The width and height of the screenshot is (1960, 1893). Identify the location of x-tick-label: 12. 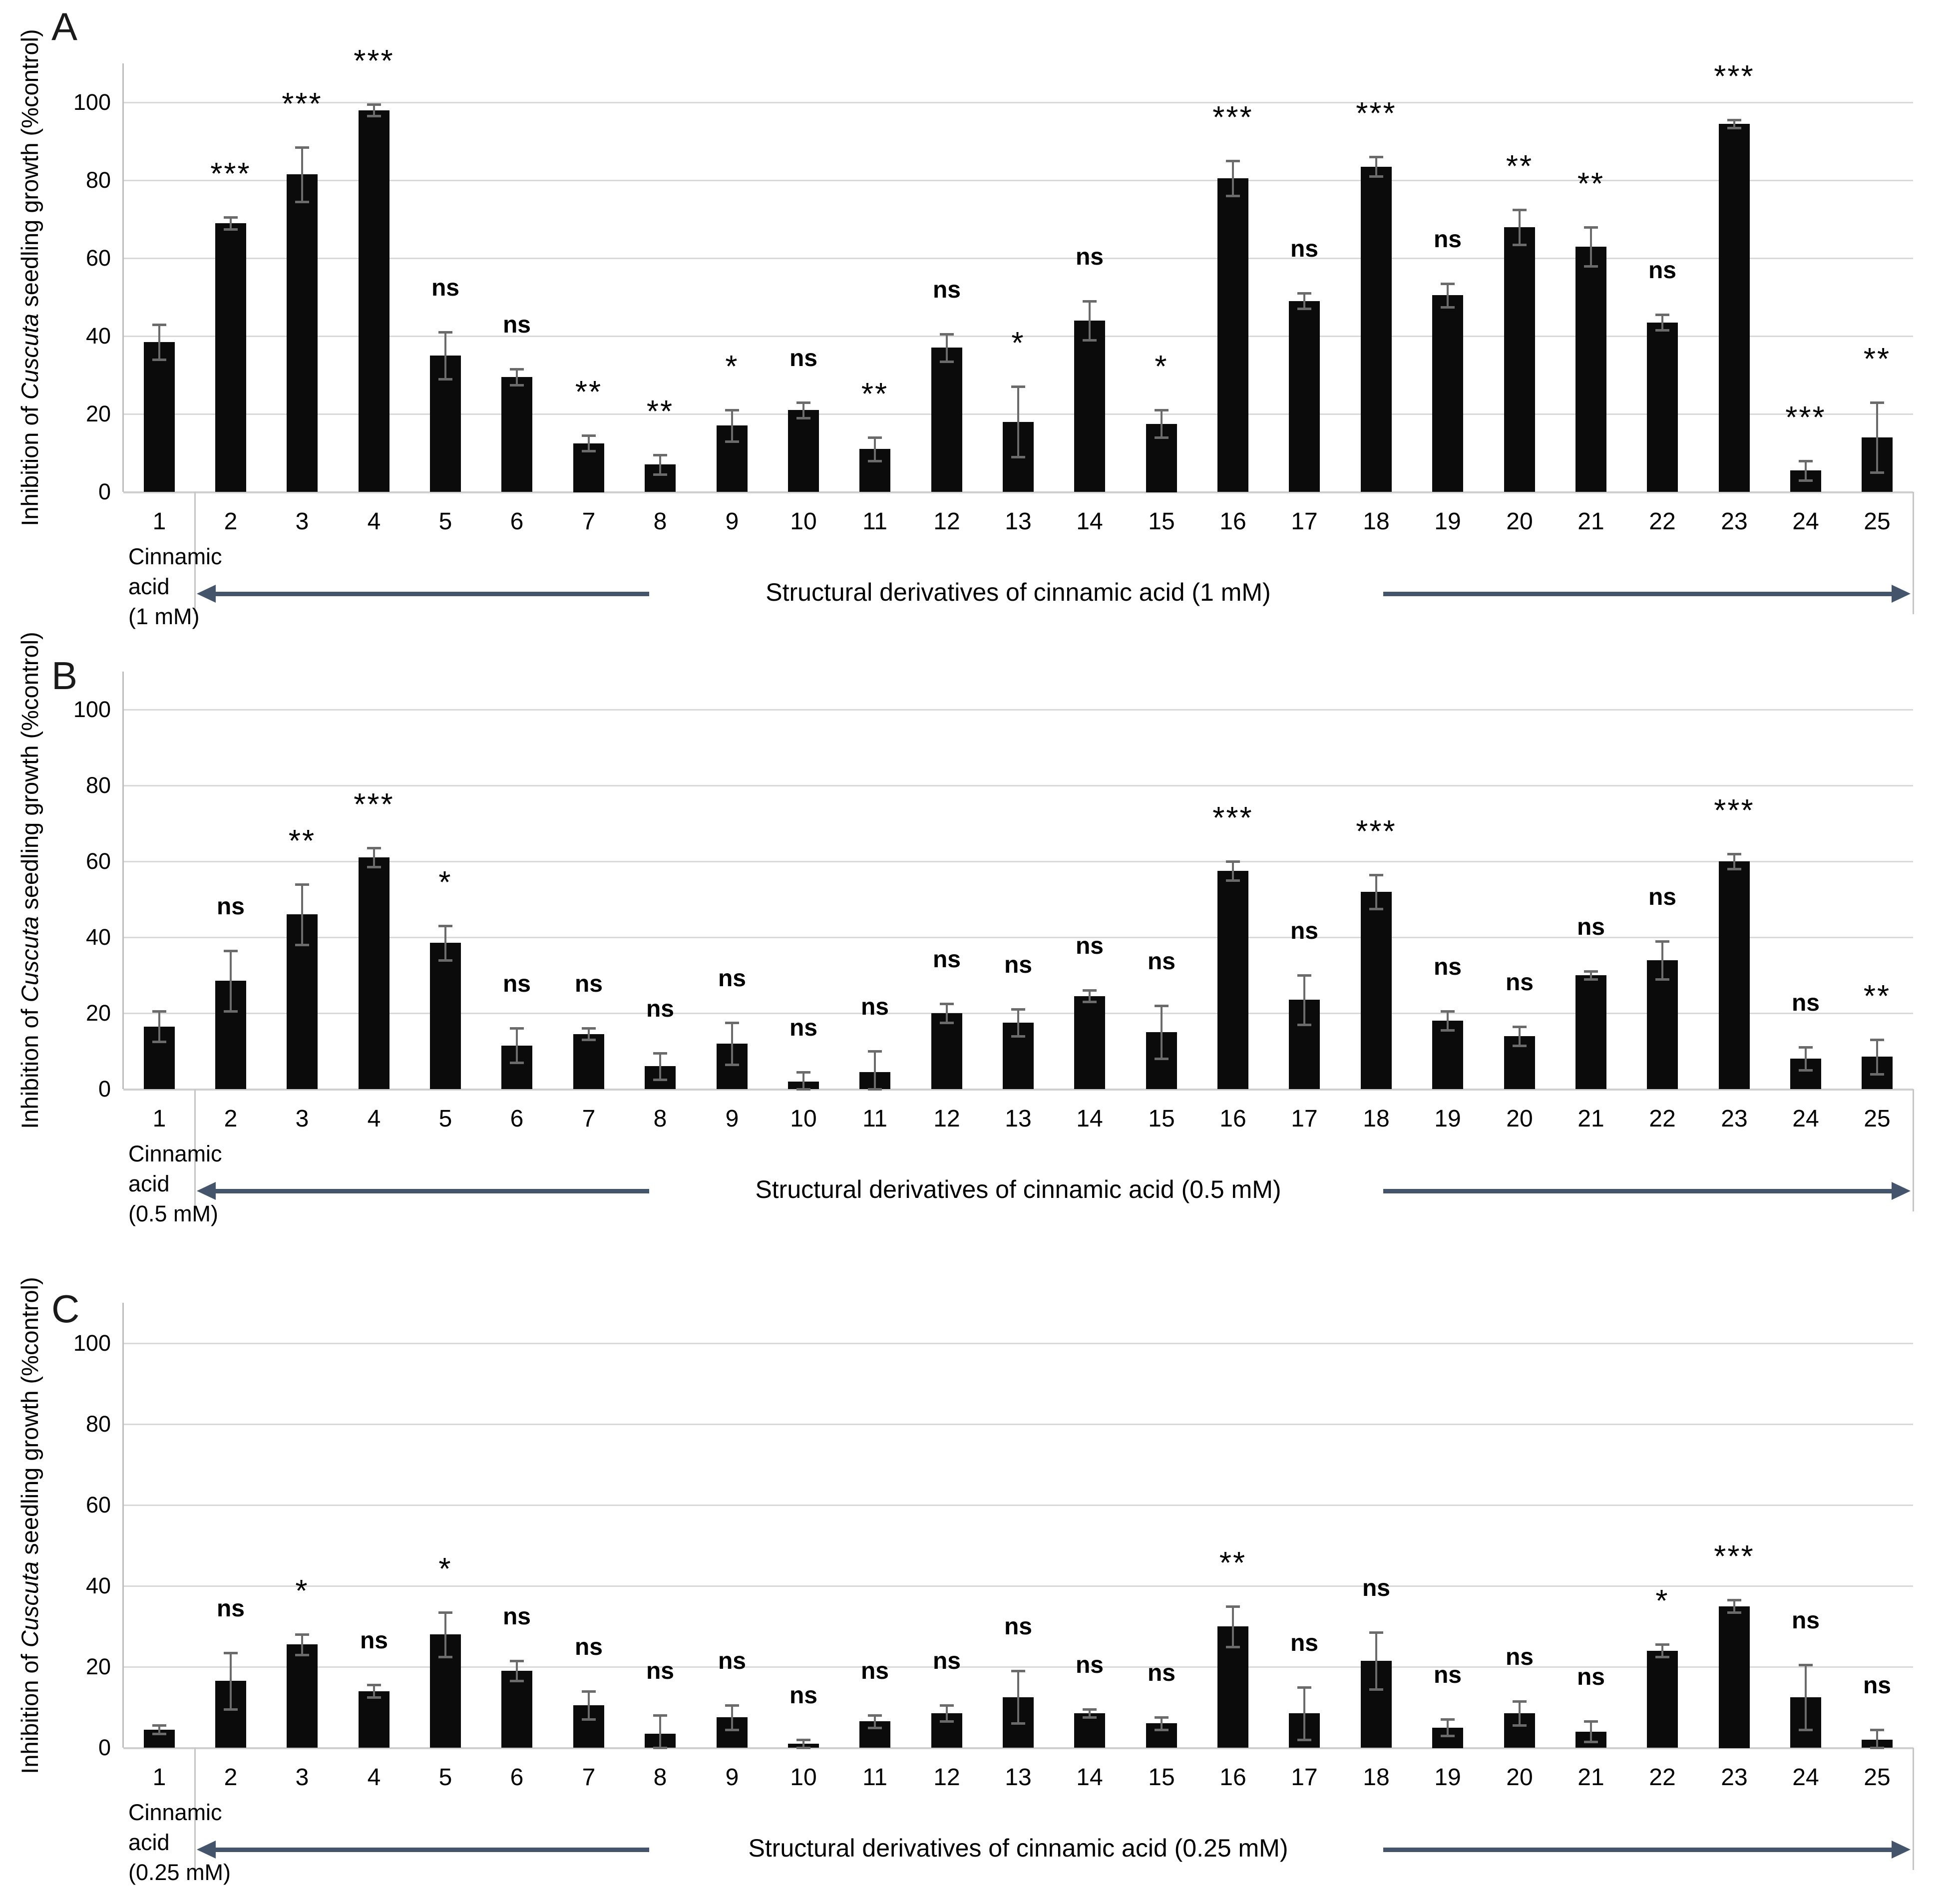
(946, 521).